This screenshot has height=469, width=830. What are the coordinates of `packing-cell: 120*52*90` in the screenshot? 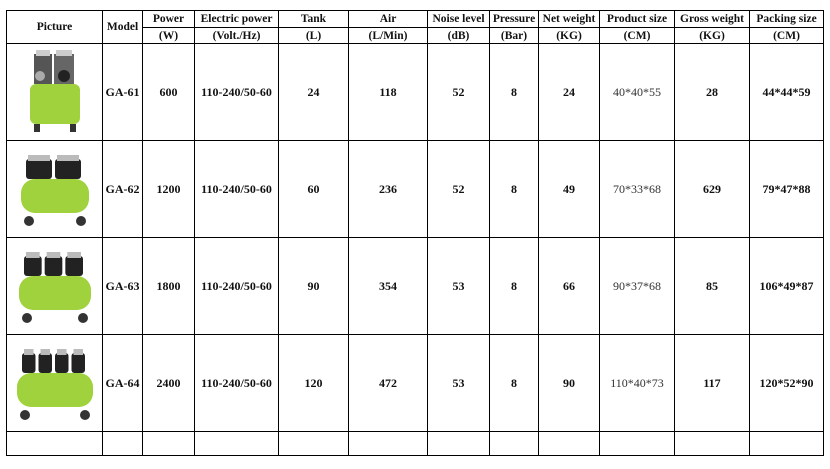 It's located at (786, 383).